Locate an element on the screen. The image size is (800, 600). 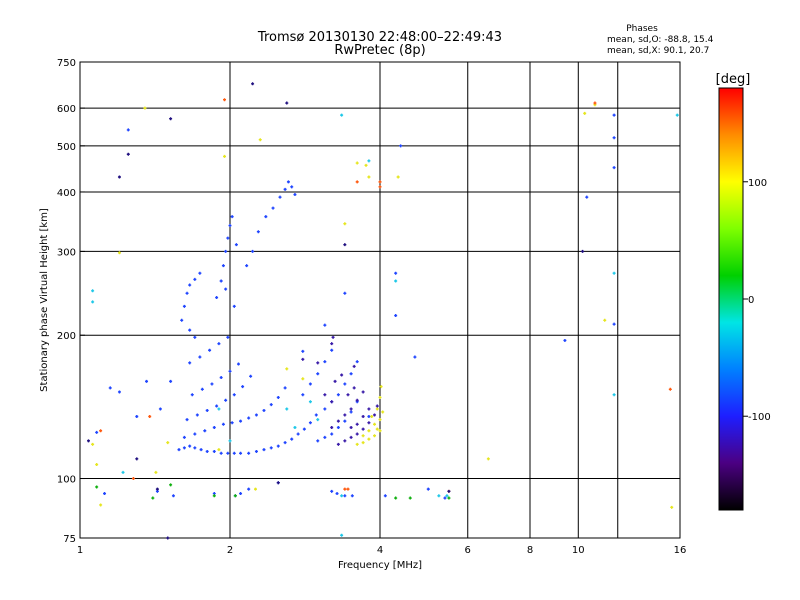
x-tick-label: 2 is located at coordinates (230, 550).